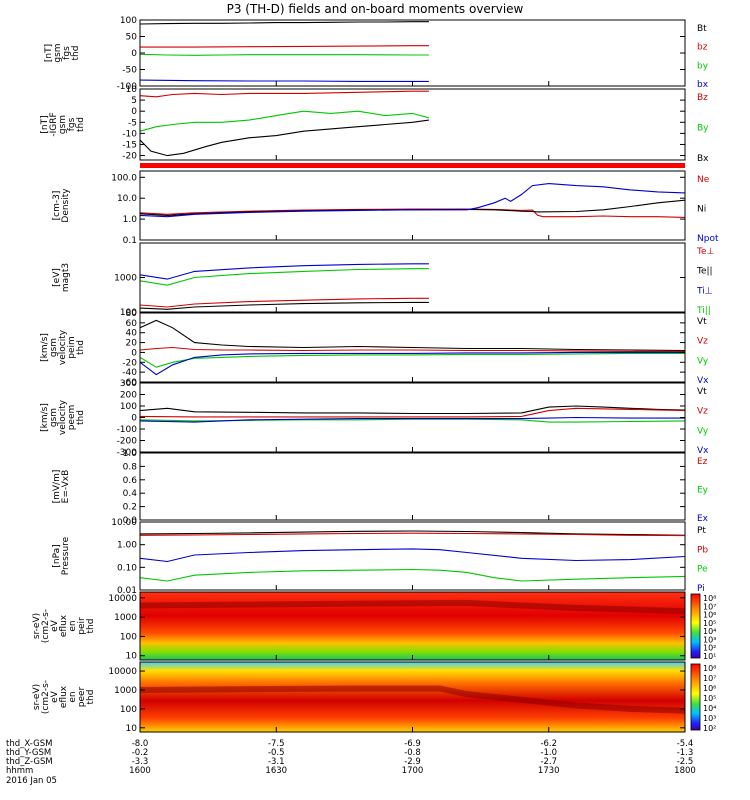  Describe the element at coordinates (709, 598) in the screenshot. I see `colorbar-tick-label: 10⁸` at that location.